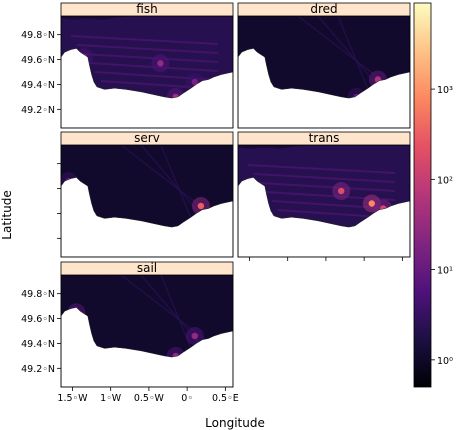  I want to click on x-tick-label: 0.5◦W, so click(149, 398).